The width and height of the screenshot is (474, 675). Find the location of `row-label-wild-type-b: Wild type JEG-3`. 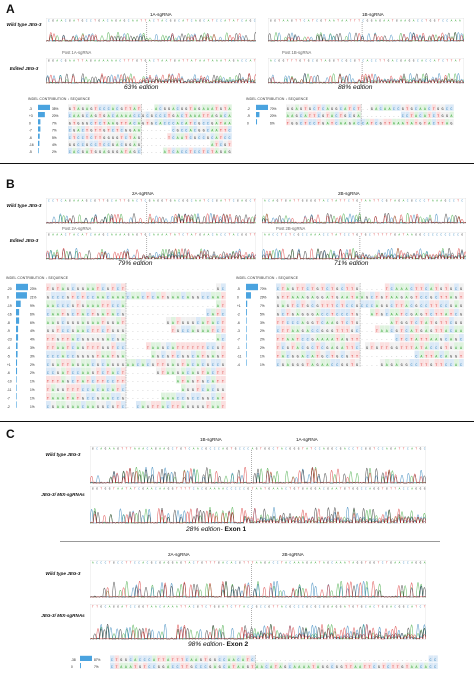

row-label-wild-type-b: Wild type JEG-3 is located at coordinates (24, 205).